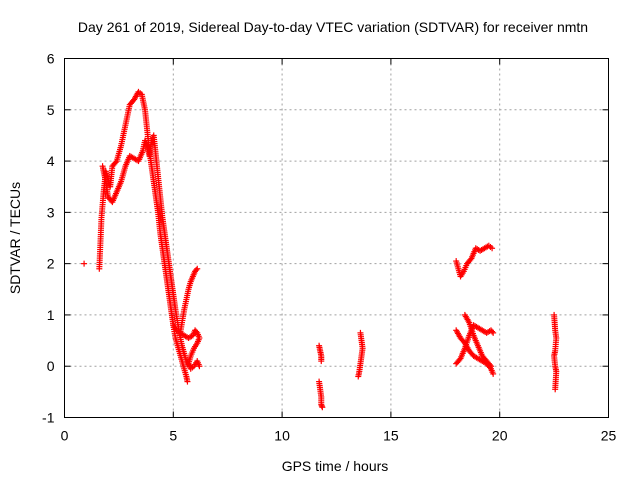 This screenshot has height=480, width=640. What do you see at coordinates (500, 436) in the screenshot?
I see `x-tick-label: 20` at bounding box center [500, 436].